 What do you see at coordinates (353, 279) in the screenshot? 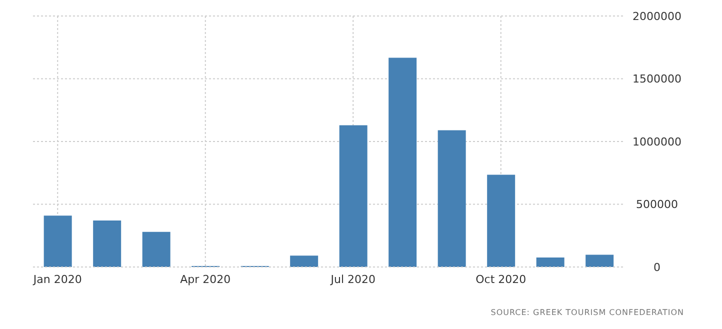
I see `x-tick-label: Jul 2020` at bounding box center [353, 279].